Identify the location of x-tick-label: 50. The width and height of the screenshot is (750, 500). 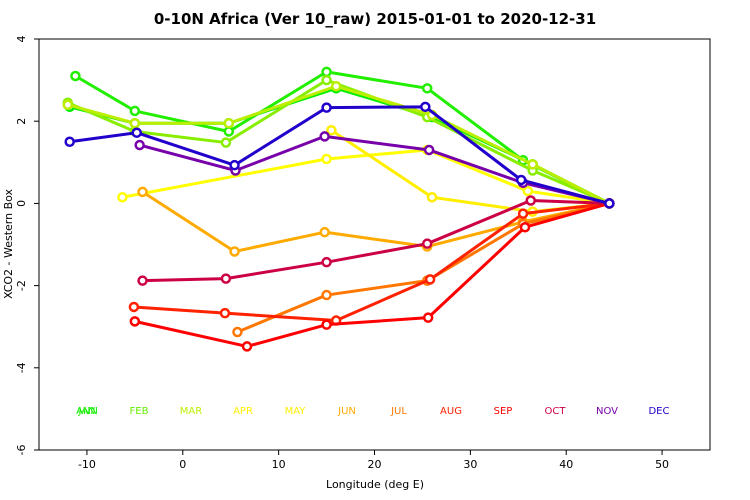
(662, 464).